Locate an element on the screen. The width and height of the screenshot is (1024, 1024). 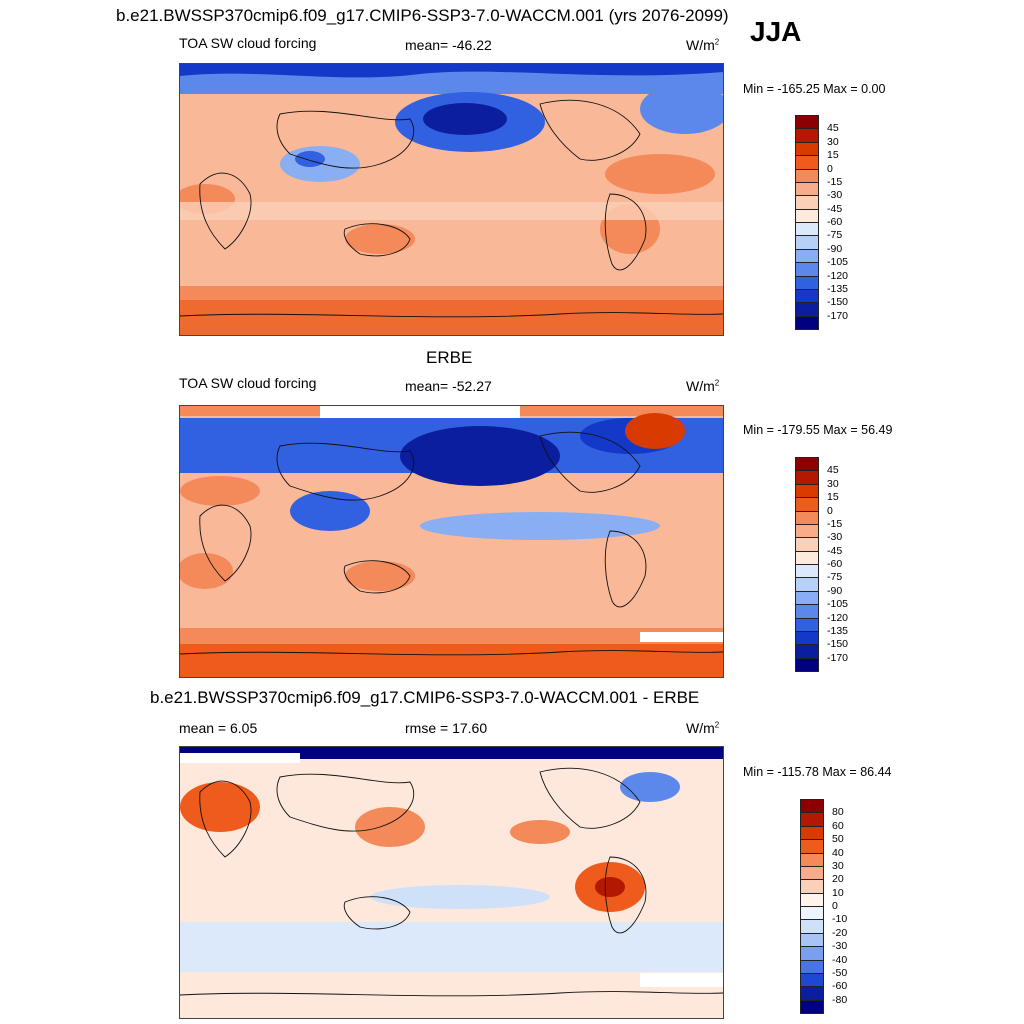
panel2-title: ERBE is located at coordinates (449, 357).